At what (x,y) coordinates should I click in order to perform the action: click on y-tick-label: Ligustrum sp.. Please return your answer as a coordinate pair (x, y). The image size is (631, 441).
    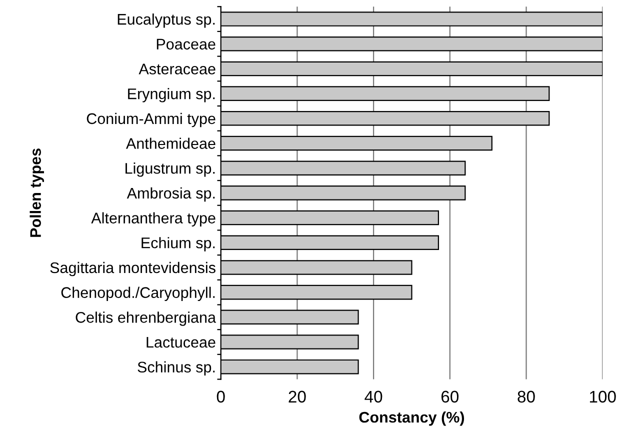
    Looking at the image, I should click on (170, 169).